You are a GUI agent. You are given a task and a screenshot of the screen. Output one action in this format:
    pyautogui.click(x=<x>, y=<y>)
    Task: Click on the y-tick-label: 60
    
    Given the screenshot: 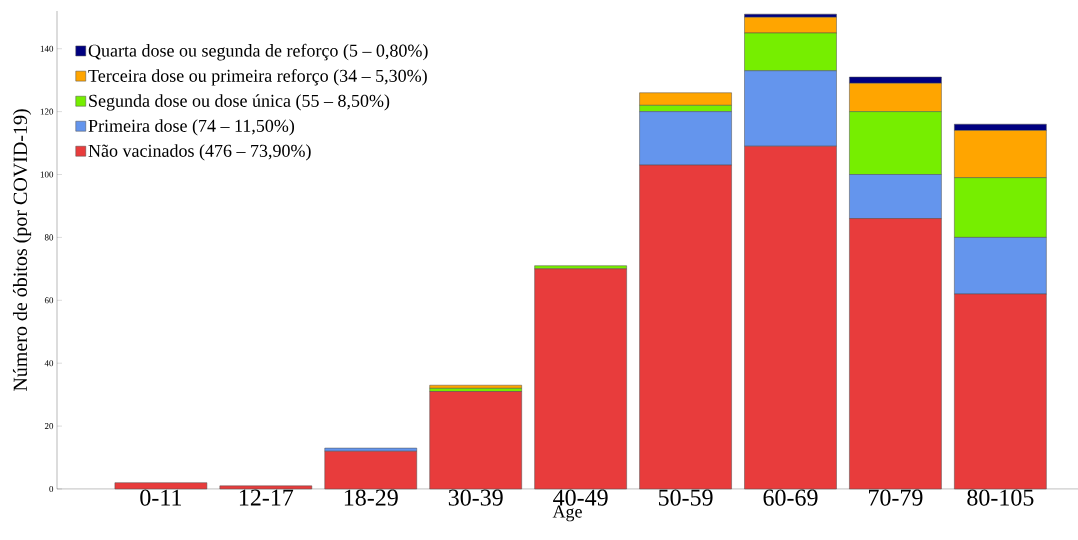 What is the action you would take?
    pyautogui.click(x=49, y=300)
    